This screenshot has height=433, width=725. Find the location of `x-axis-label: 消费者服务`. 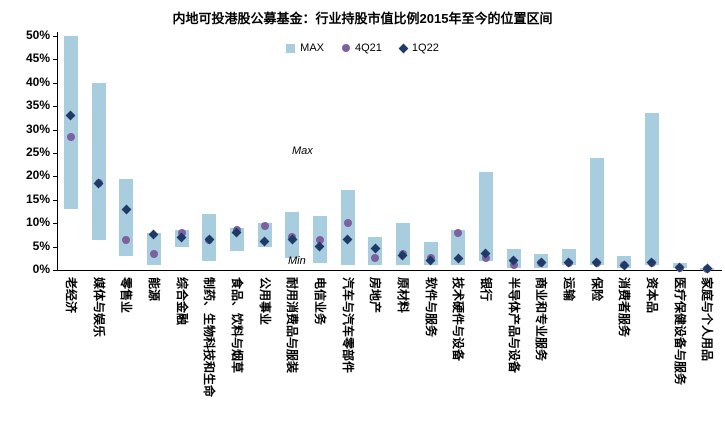

x-axis-label: 消费者服务 is located at coordinates (624, 307).